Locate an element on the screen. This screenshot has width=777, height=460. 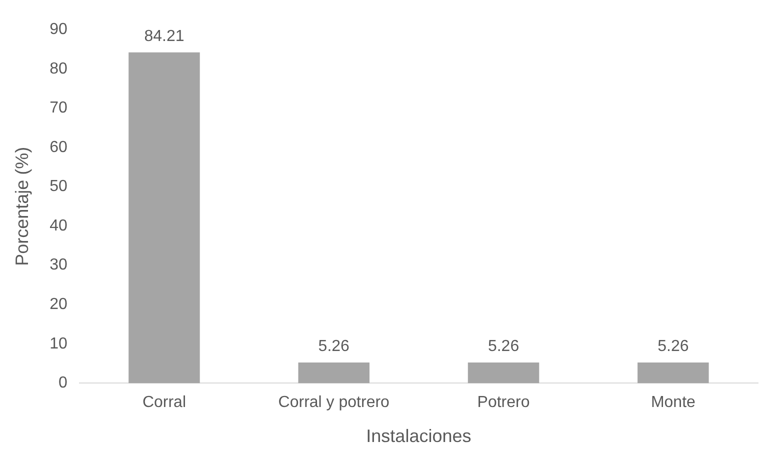
y-tick-label: 40 is located at coordinates (59, 225).